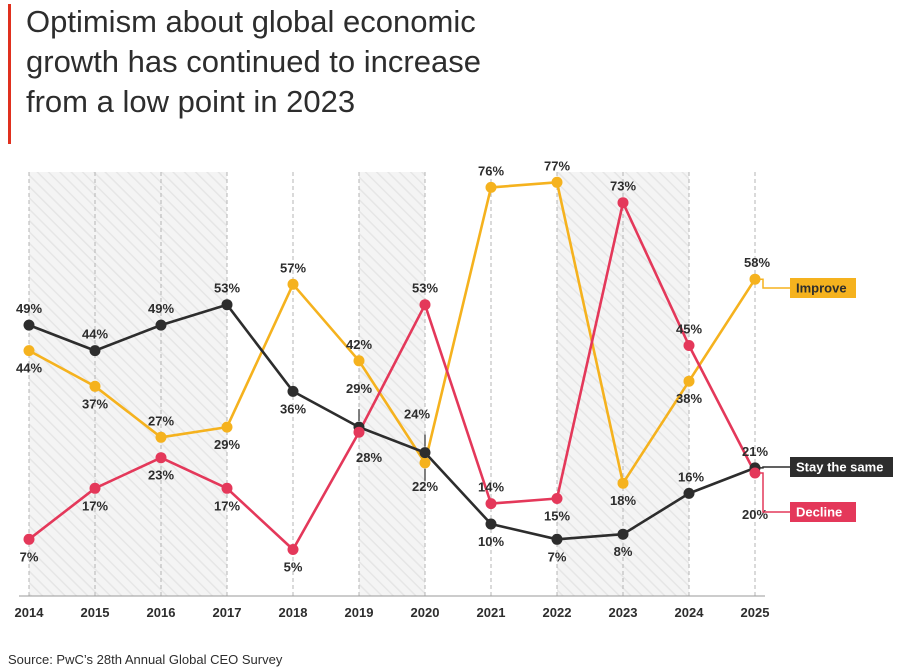  I want to click on data-label-stay-2024: 16%, so click(691, 476).